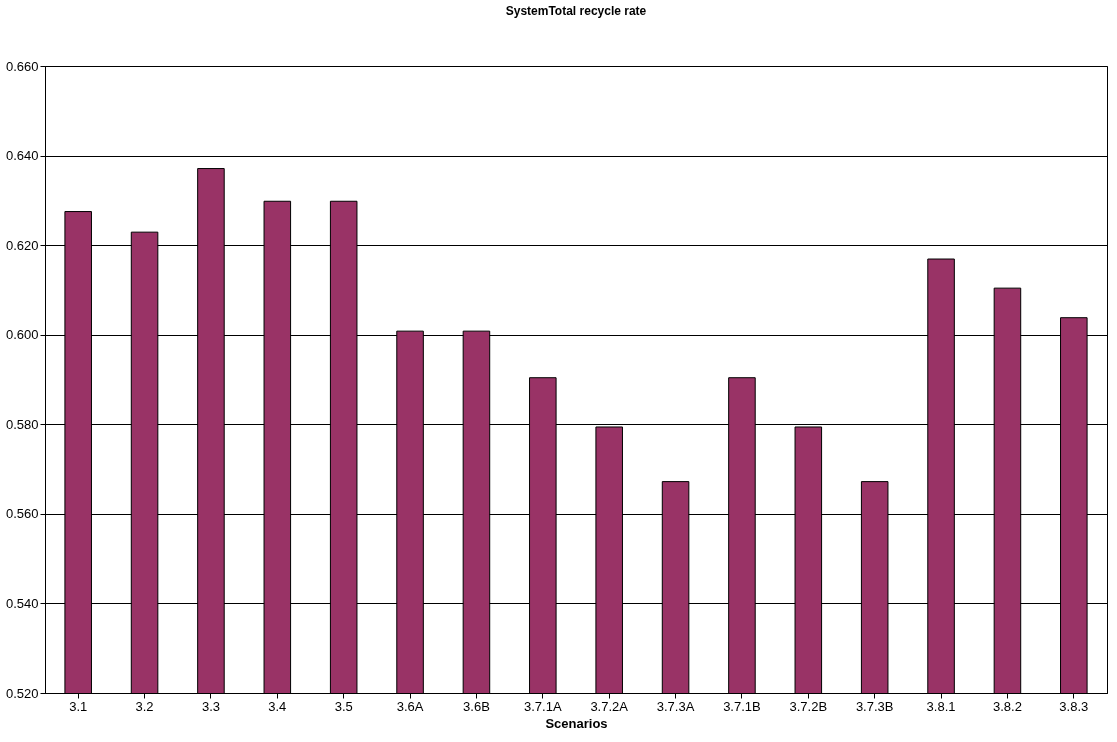 This screenshot has height=742, width=1117. Describe the element at coordinates (476, 706) in the screenshot. I see `x-tick-label: 3.6B` at that location.